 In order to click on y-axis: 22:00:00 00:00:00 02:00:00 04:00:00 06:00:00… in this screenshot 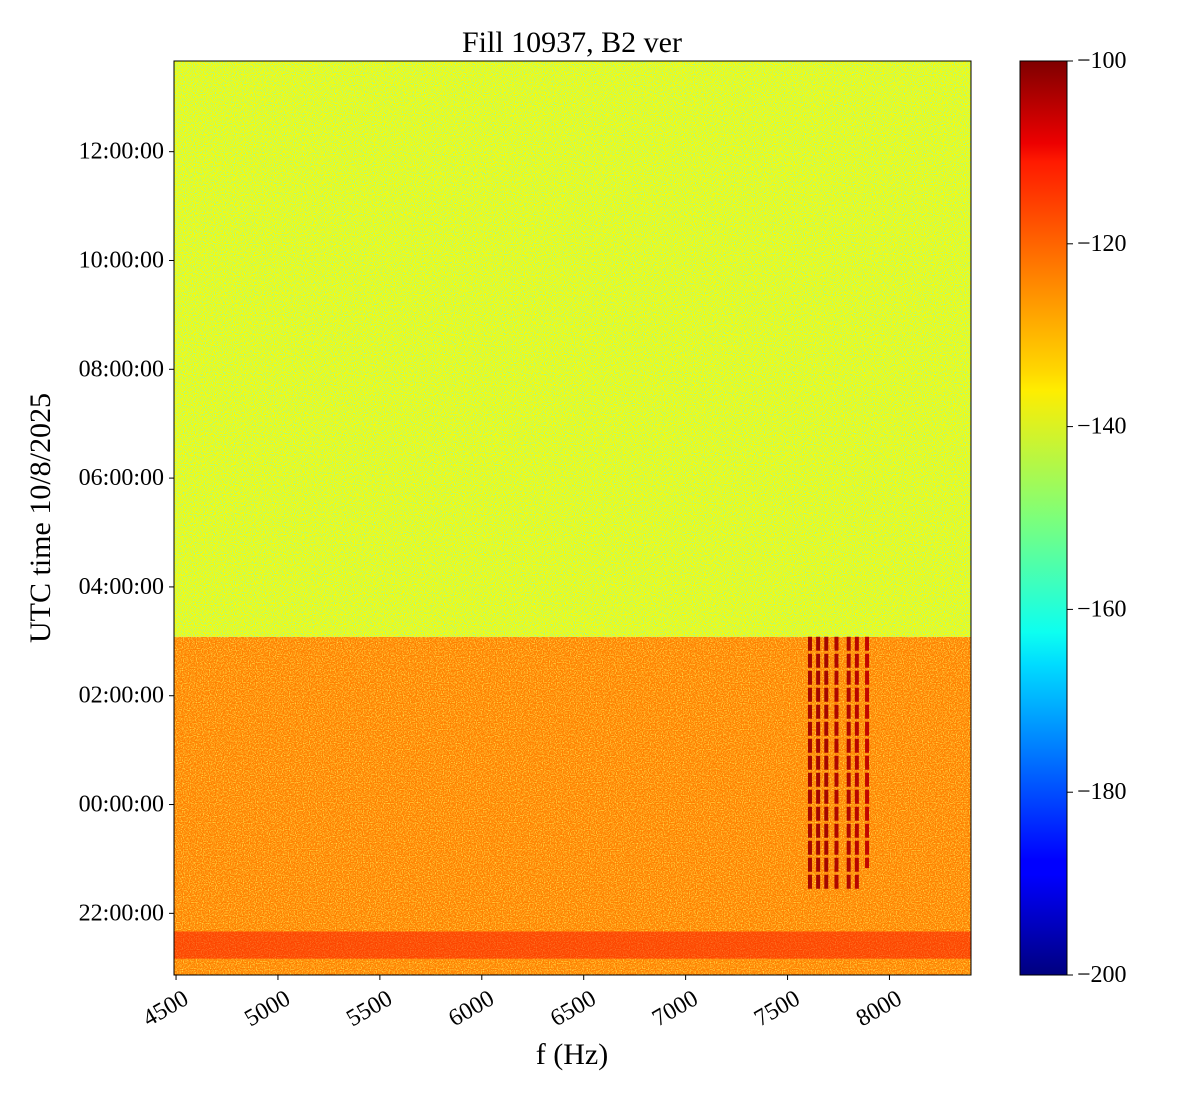, I will do `click(126, 532)`.